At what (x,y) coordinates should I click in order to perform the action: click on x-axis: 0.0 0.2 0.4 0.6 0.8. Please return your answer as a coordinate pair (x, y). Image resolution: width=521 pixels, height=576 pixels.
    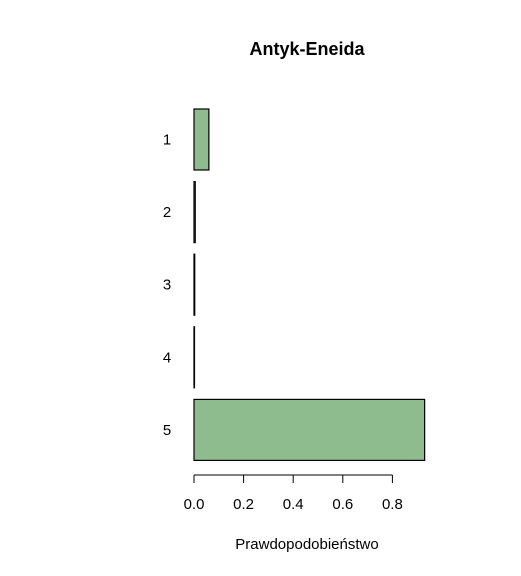
    Looking at the image, I should click on (293, 493).